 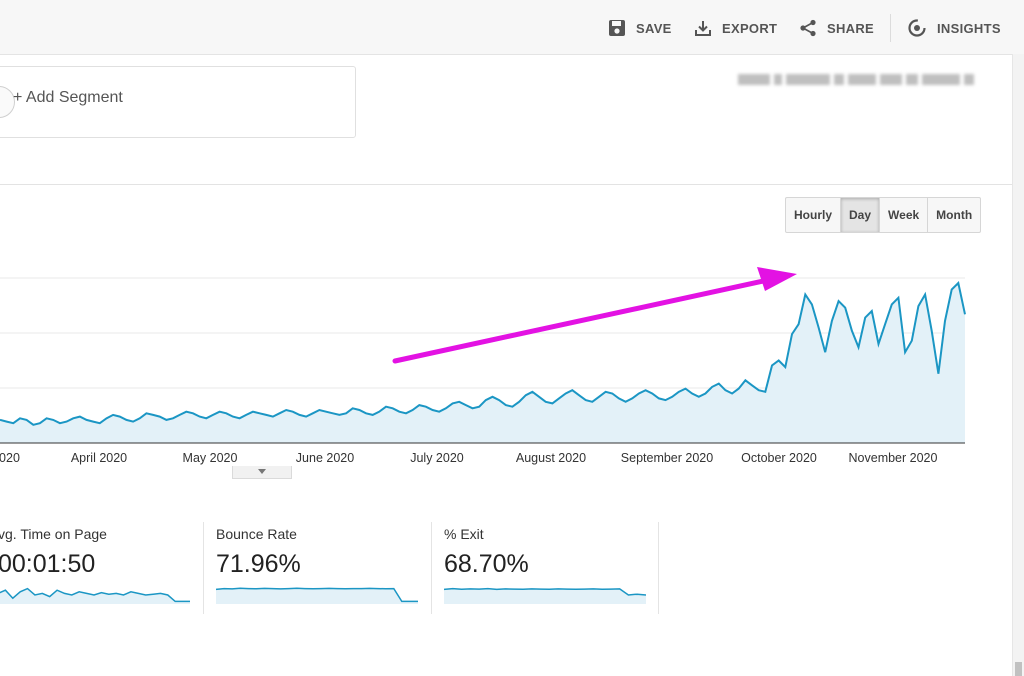 What do you see at coordinates (654, 28) in the screenshot?
I see `save-label: SAVE` at bounding box center [654, 28].